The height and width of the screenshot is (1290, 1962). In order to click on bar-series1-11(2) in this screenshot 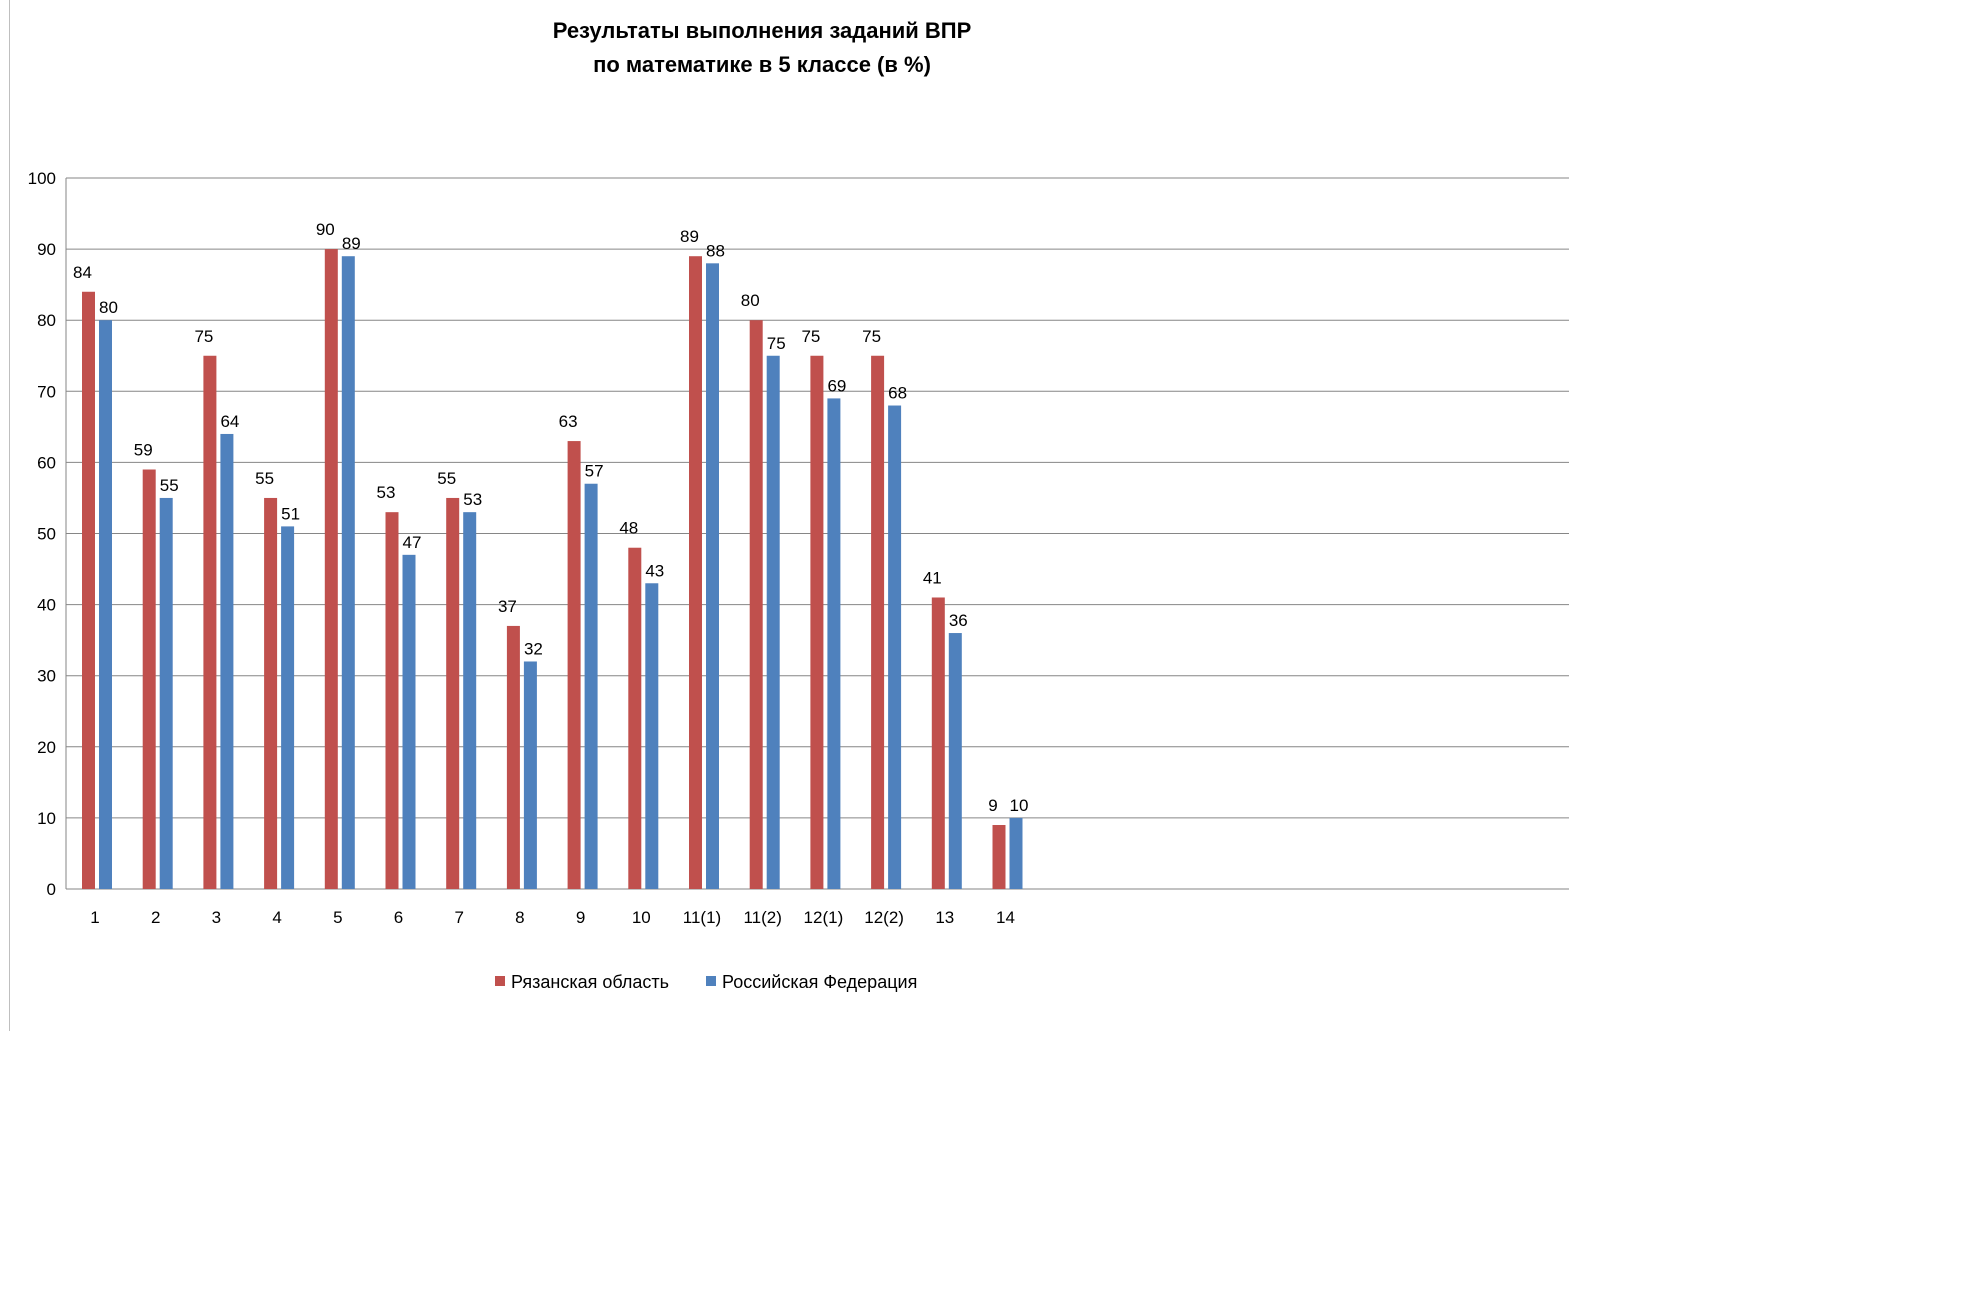, I will do `click(756, 604)`.